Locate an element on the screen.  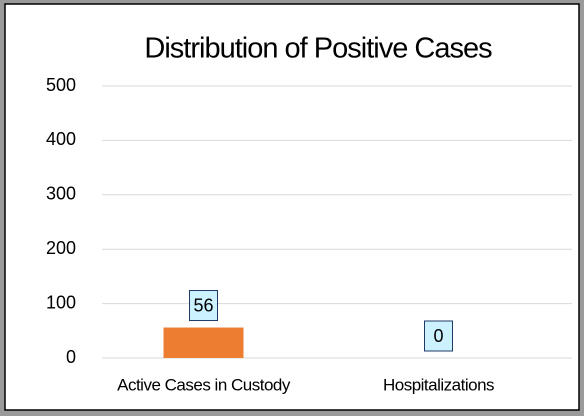
y-tick-label: 100 is located at coordinates (61, 302).